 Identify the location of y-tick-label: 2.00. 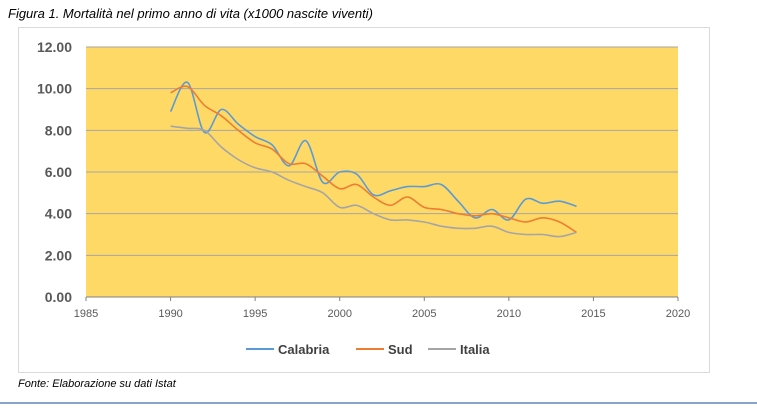
(58, 255).